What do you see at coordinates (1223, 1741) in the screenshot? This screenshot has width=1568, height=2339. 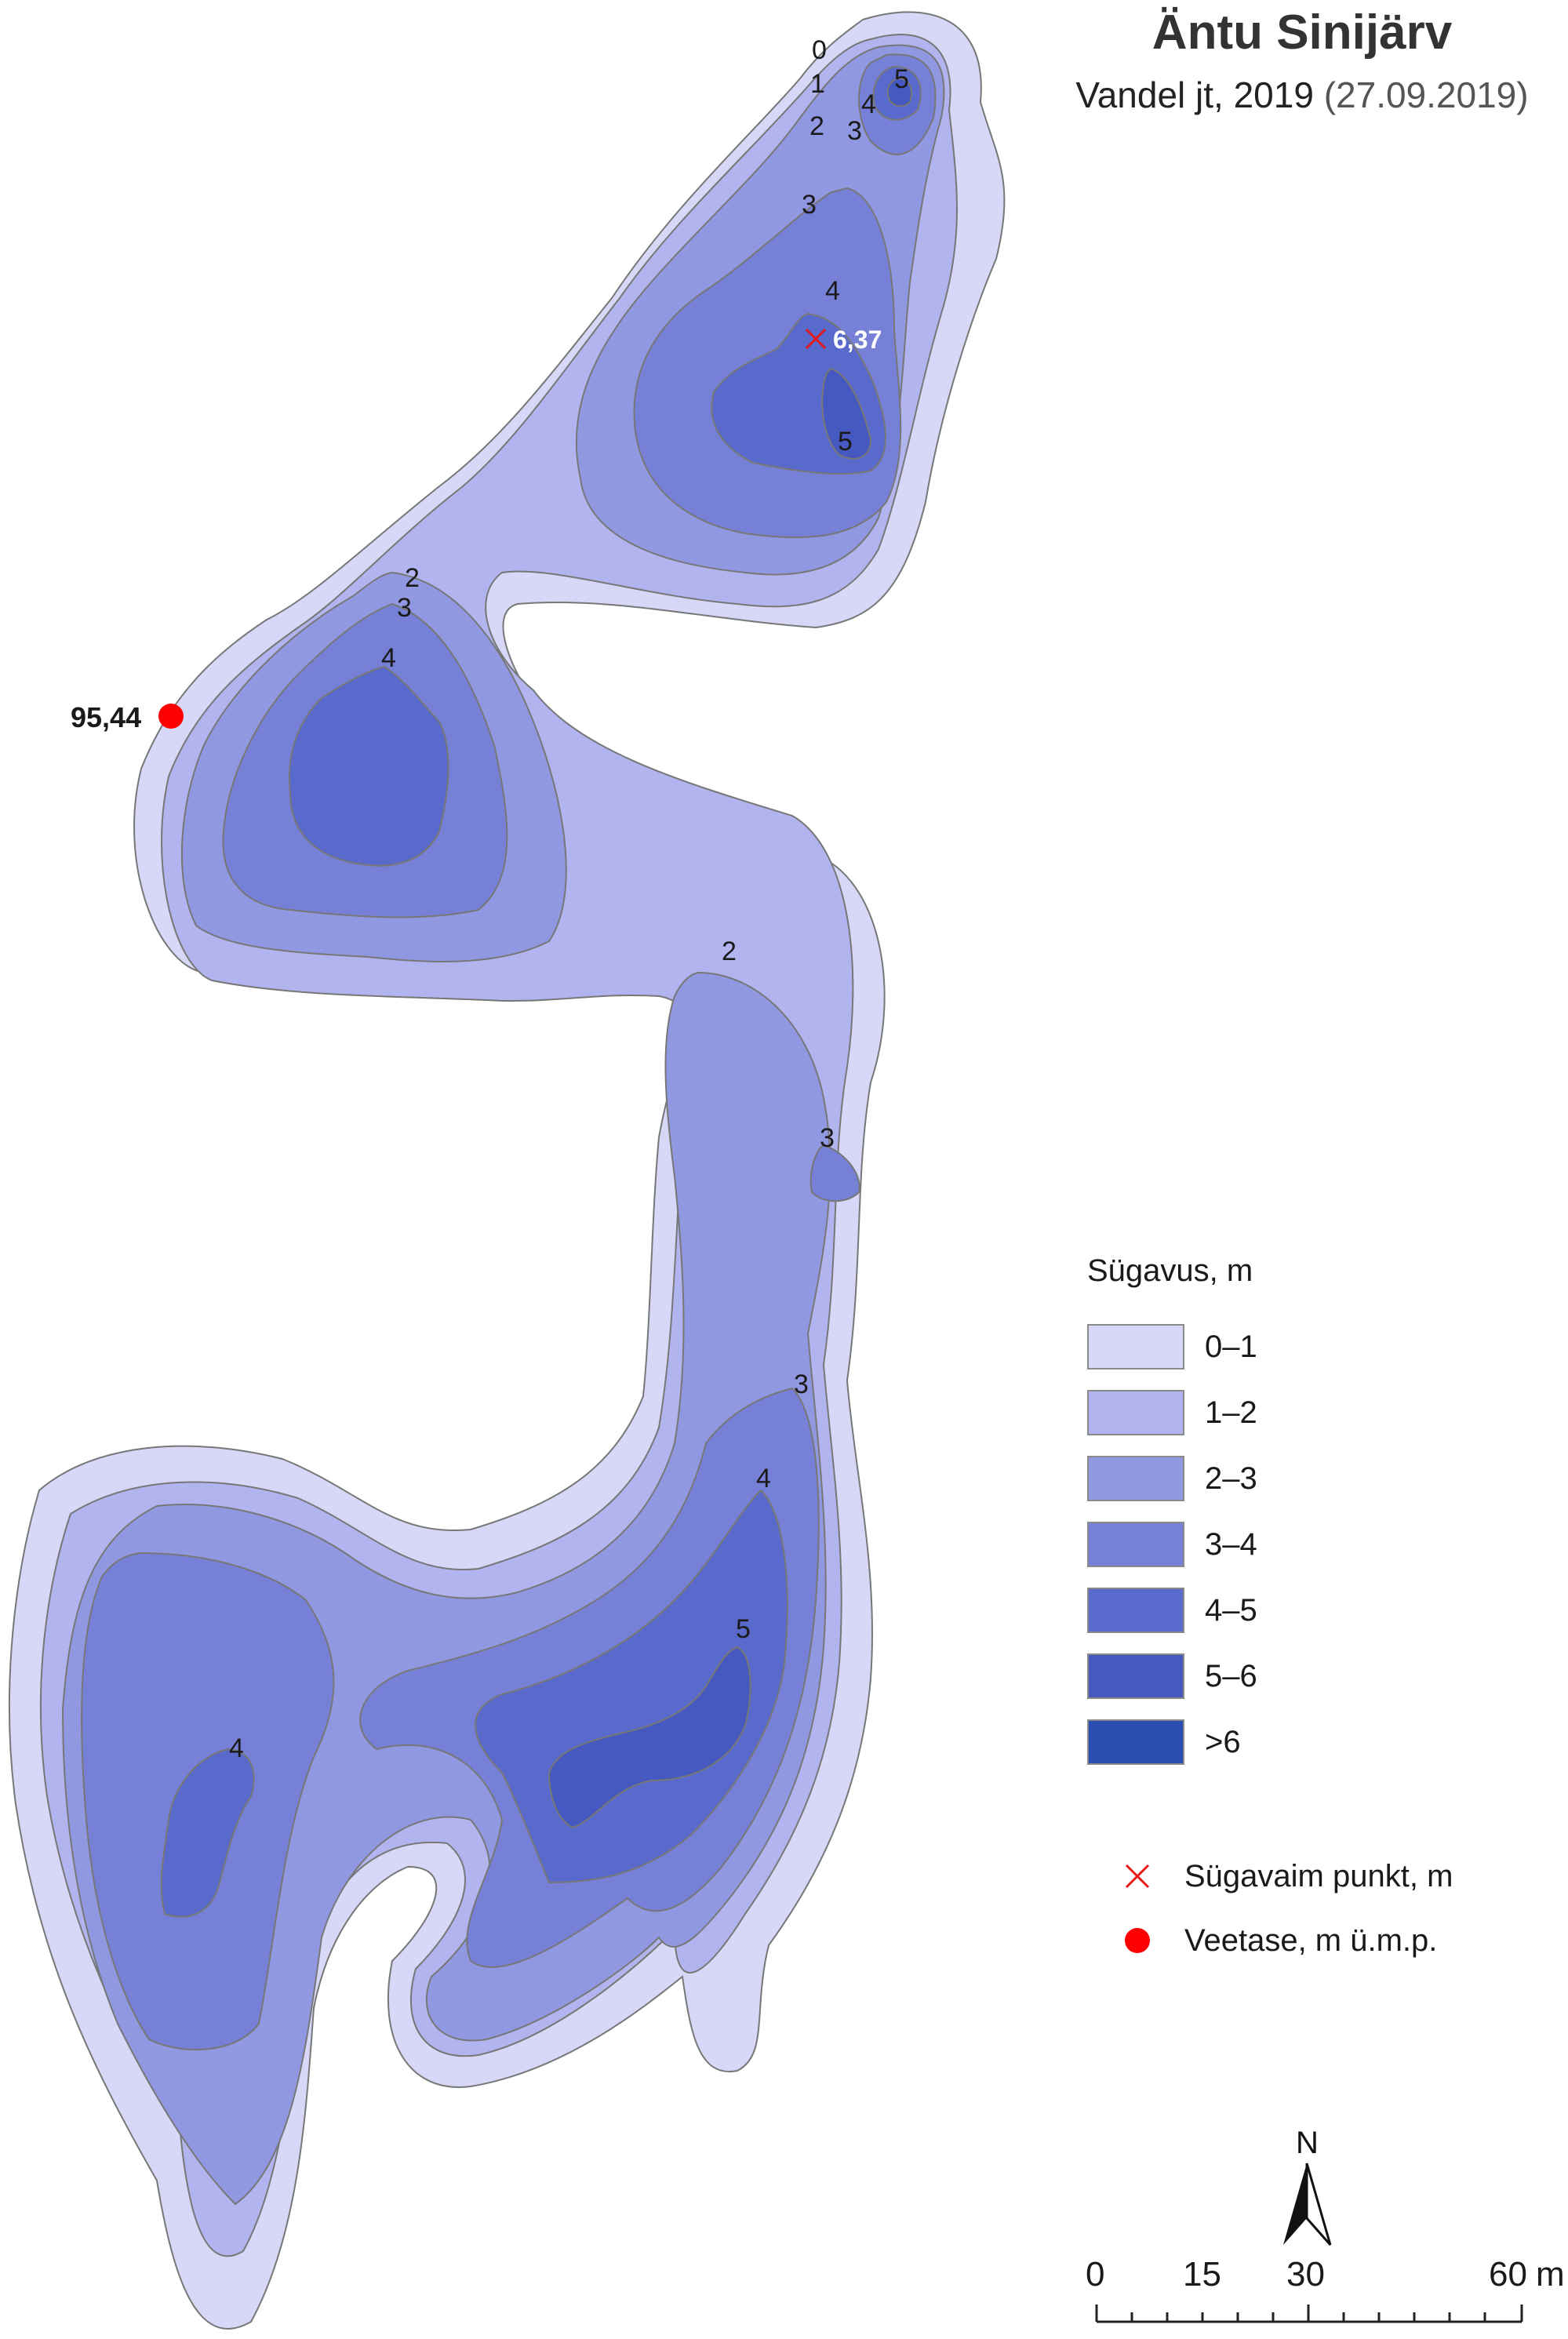 I see `legend-label: >6` at bounding box center [1223, 1741].